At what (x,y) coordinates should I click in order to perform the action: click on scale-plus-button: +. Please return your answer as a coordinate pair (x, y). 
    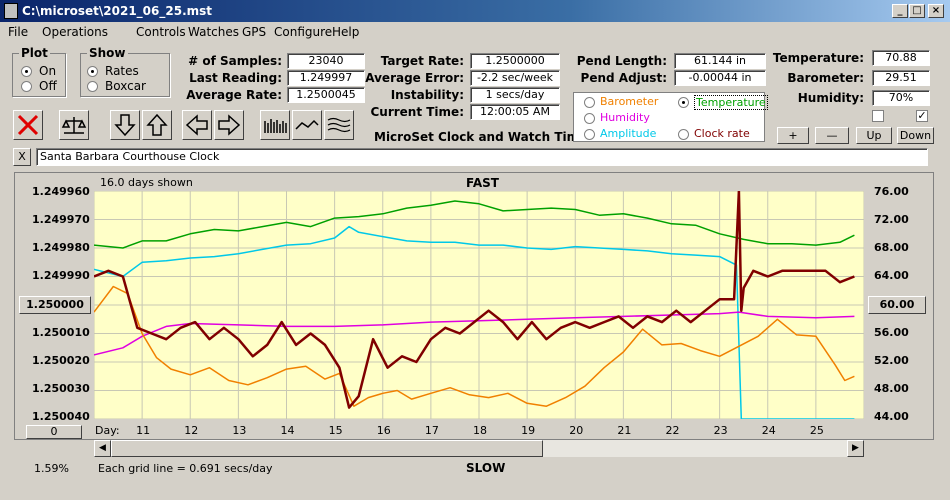
    Looking at the image, I should click on (793, 135).